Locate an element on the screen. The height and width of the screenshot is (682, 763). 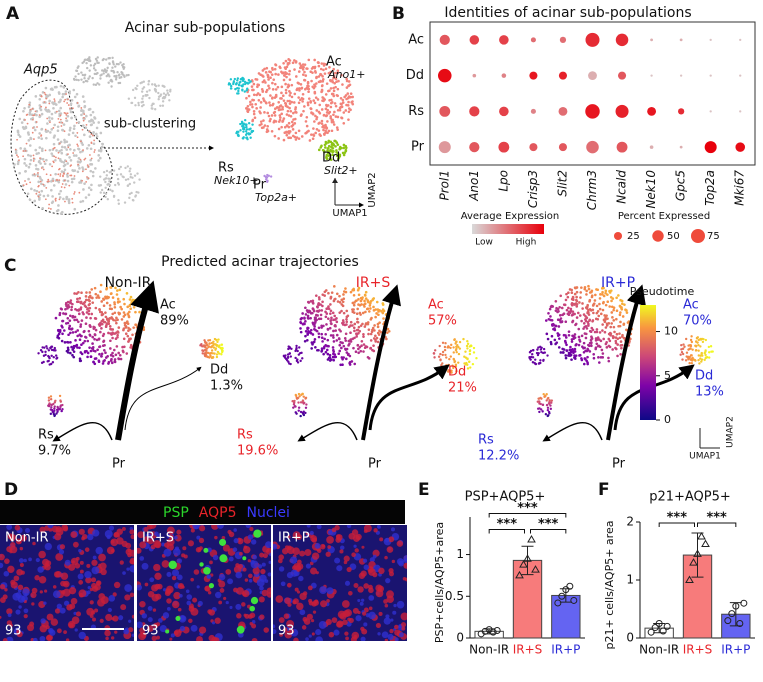
branch-share: 19.6% is located at coordinates (257, 451).